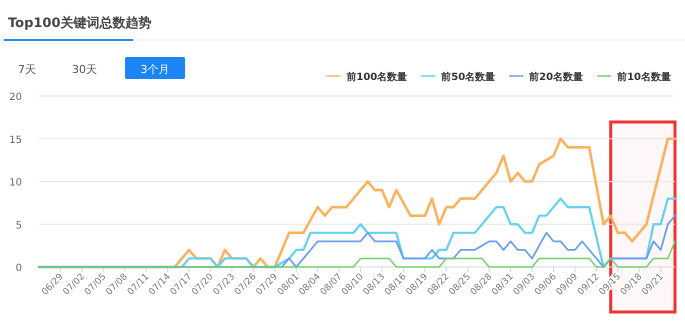  I want to click on text: 7天, so click(27, 69).